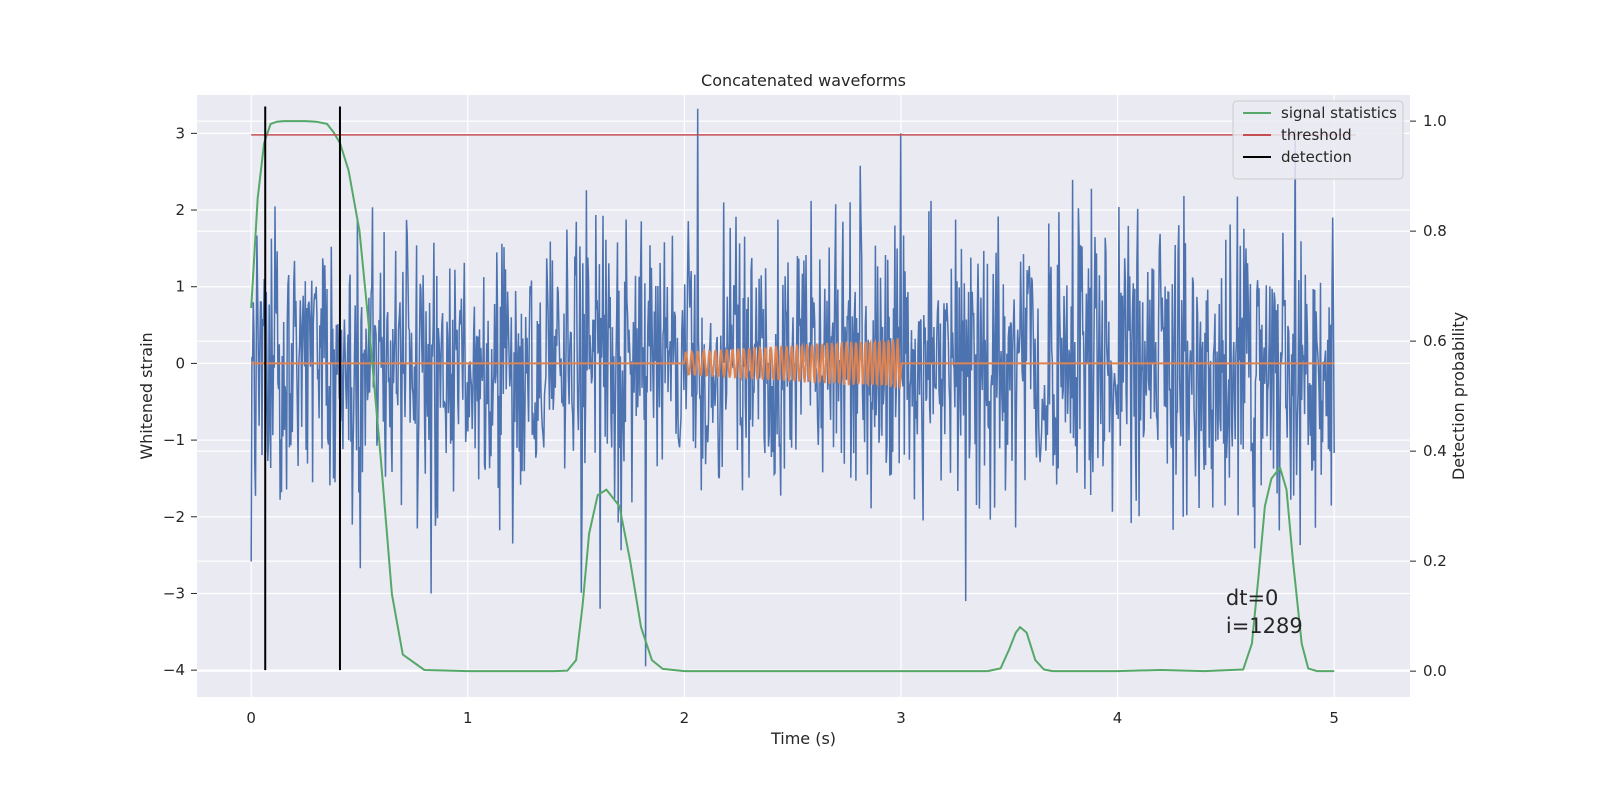  What do you see at coordinates (1435, 341) in the screenshot?
I see `y2-tick-label: 0.6` at bounding box center [1435, 341].